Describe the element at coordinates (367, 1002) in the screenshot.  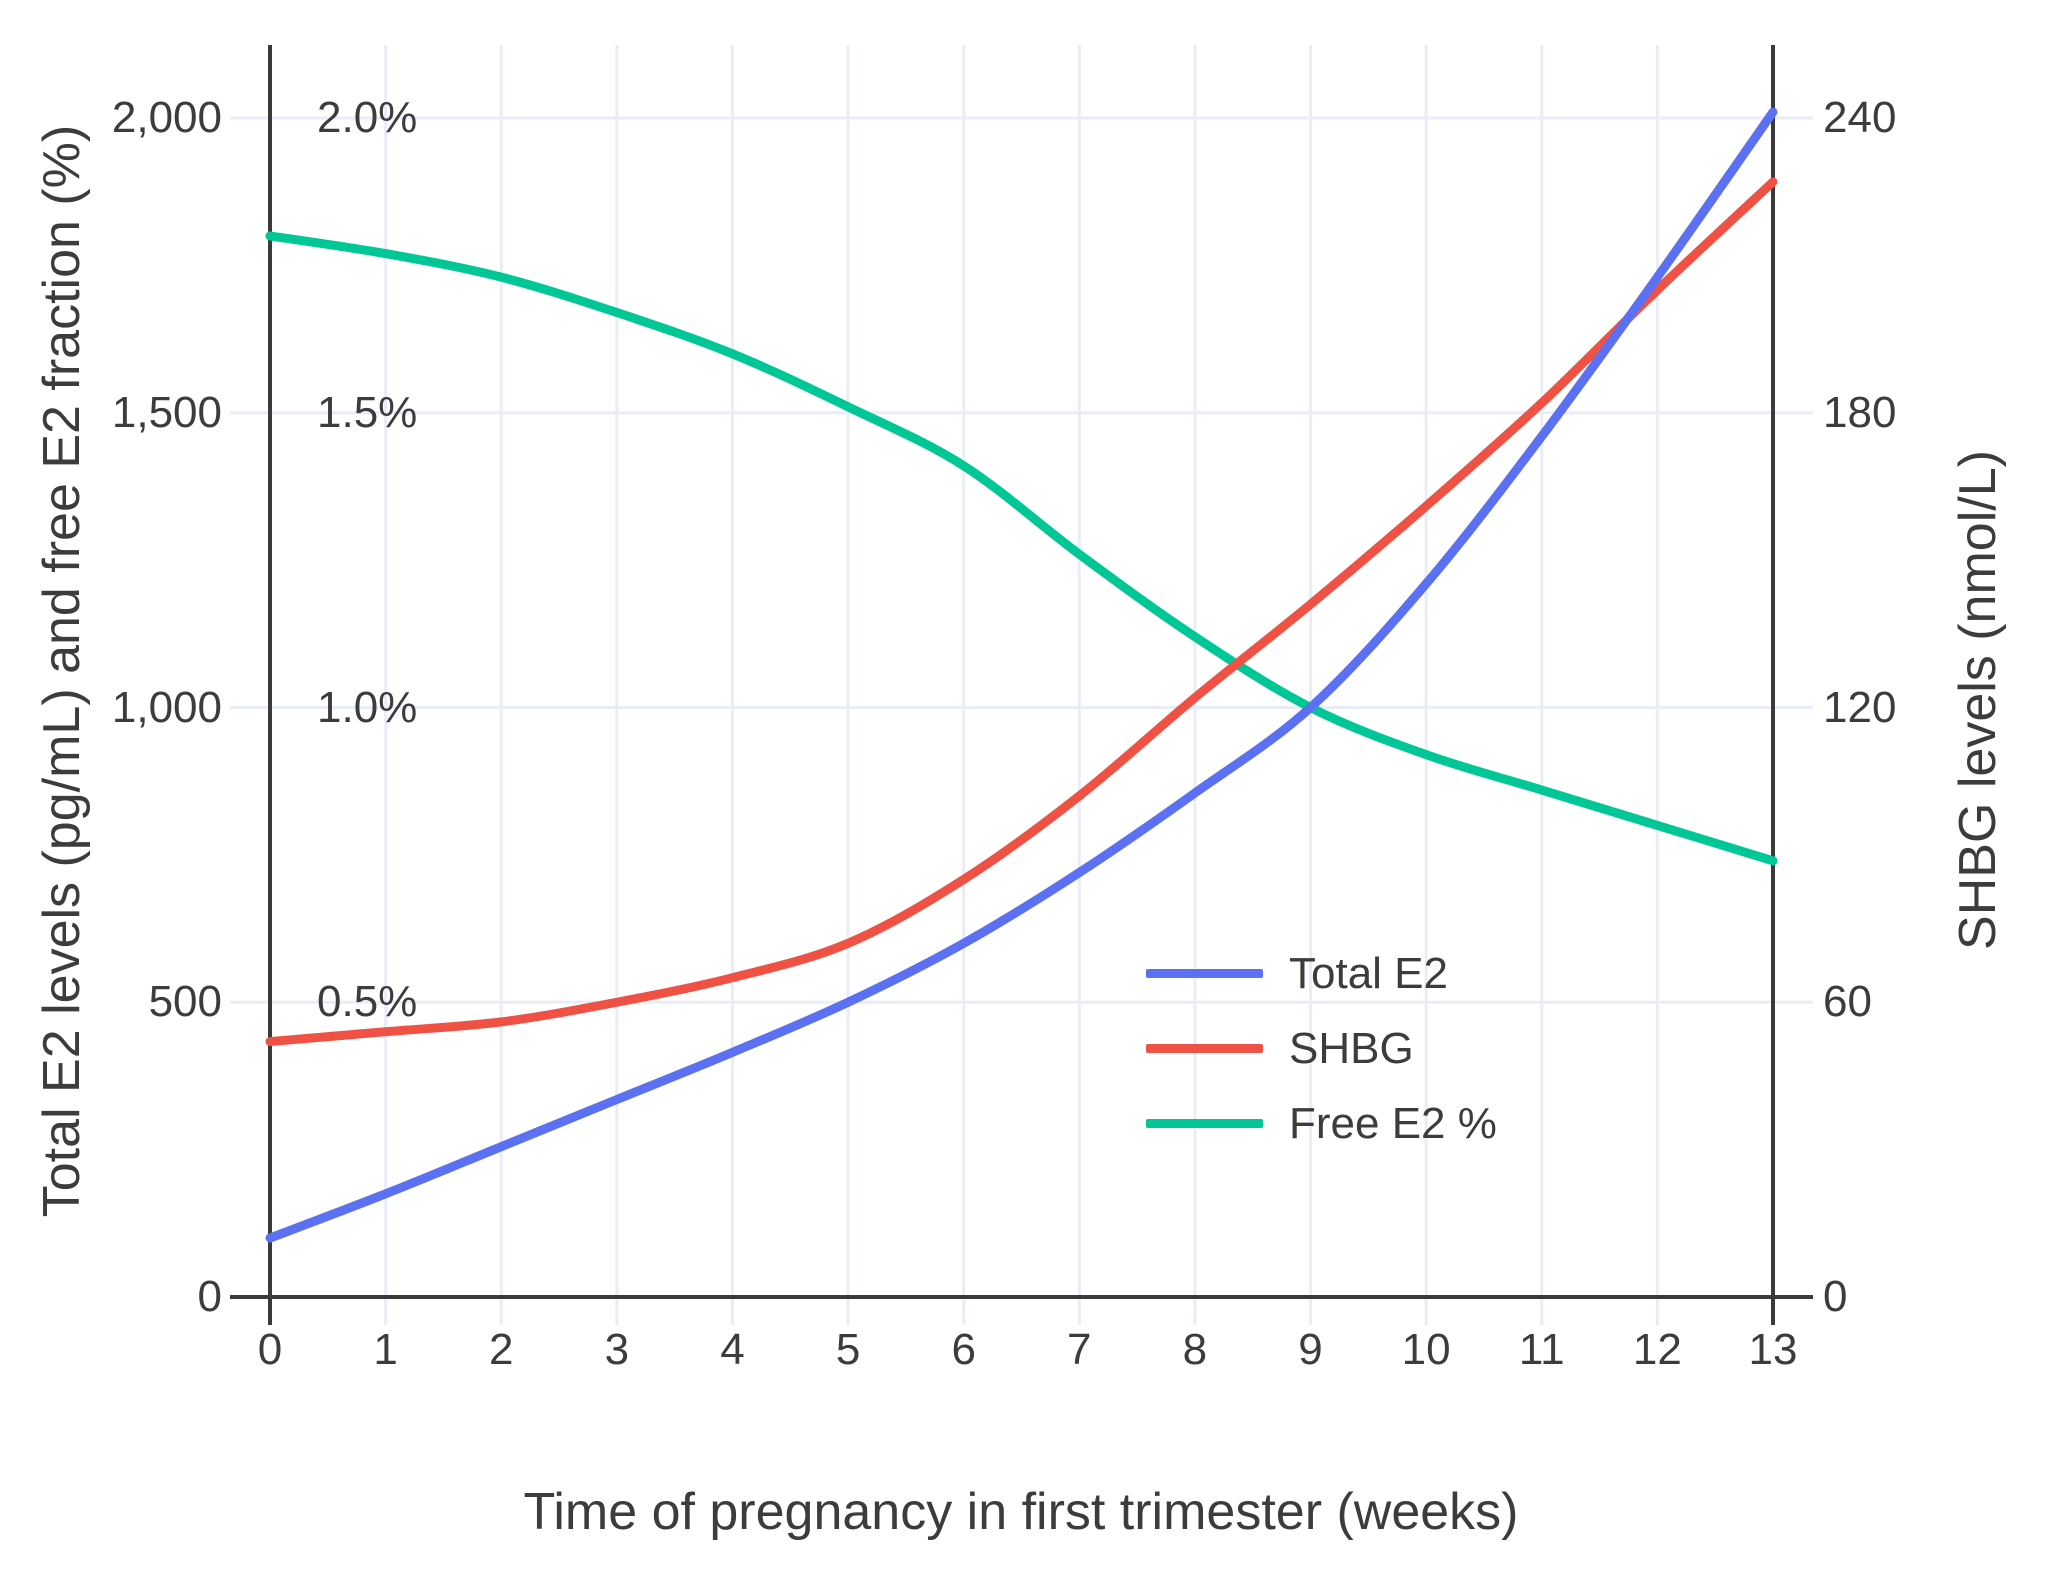
I see `left-percent-tick-0.5%: 0.5%` at that location.